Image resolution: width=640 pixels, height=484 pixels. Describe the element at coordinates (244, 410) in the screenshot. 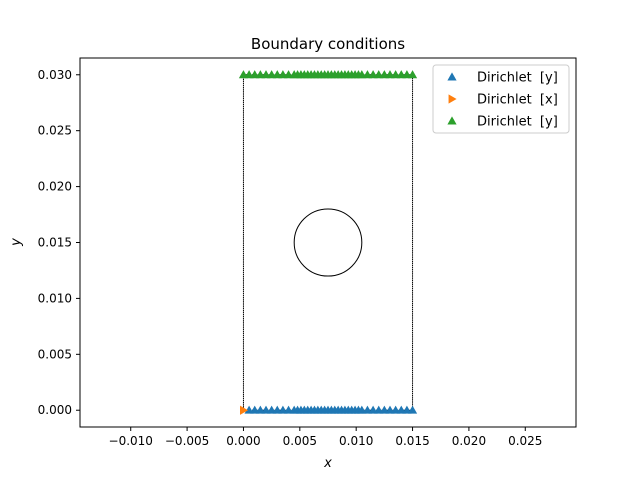

I see `series-1-marker` at that location.